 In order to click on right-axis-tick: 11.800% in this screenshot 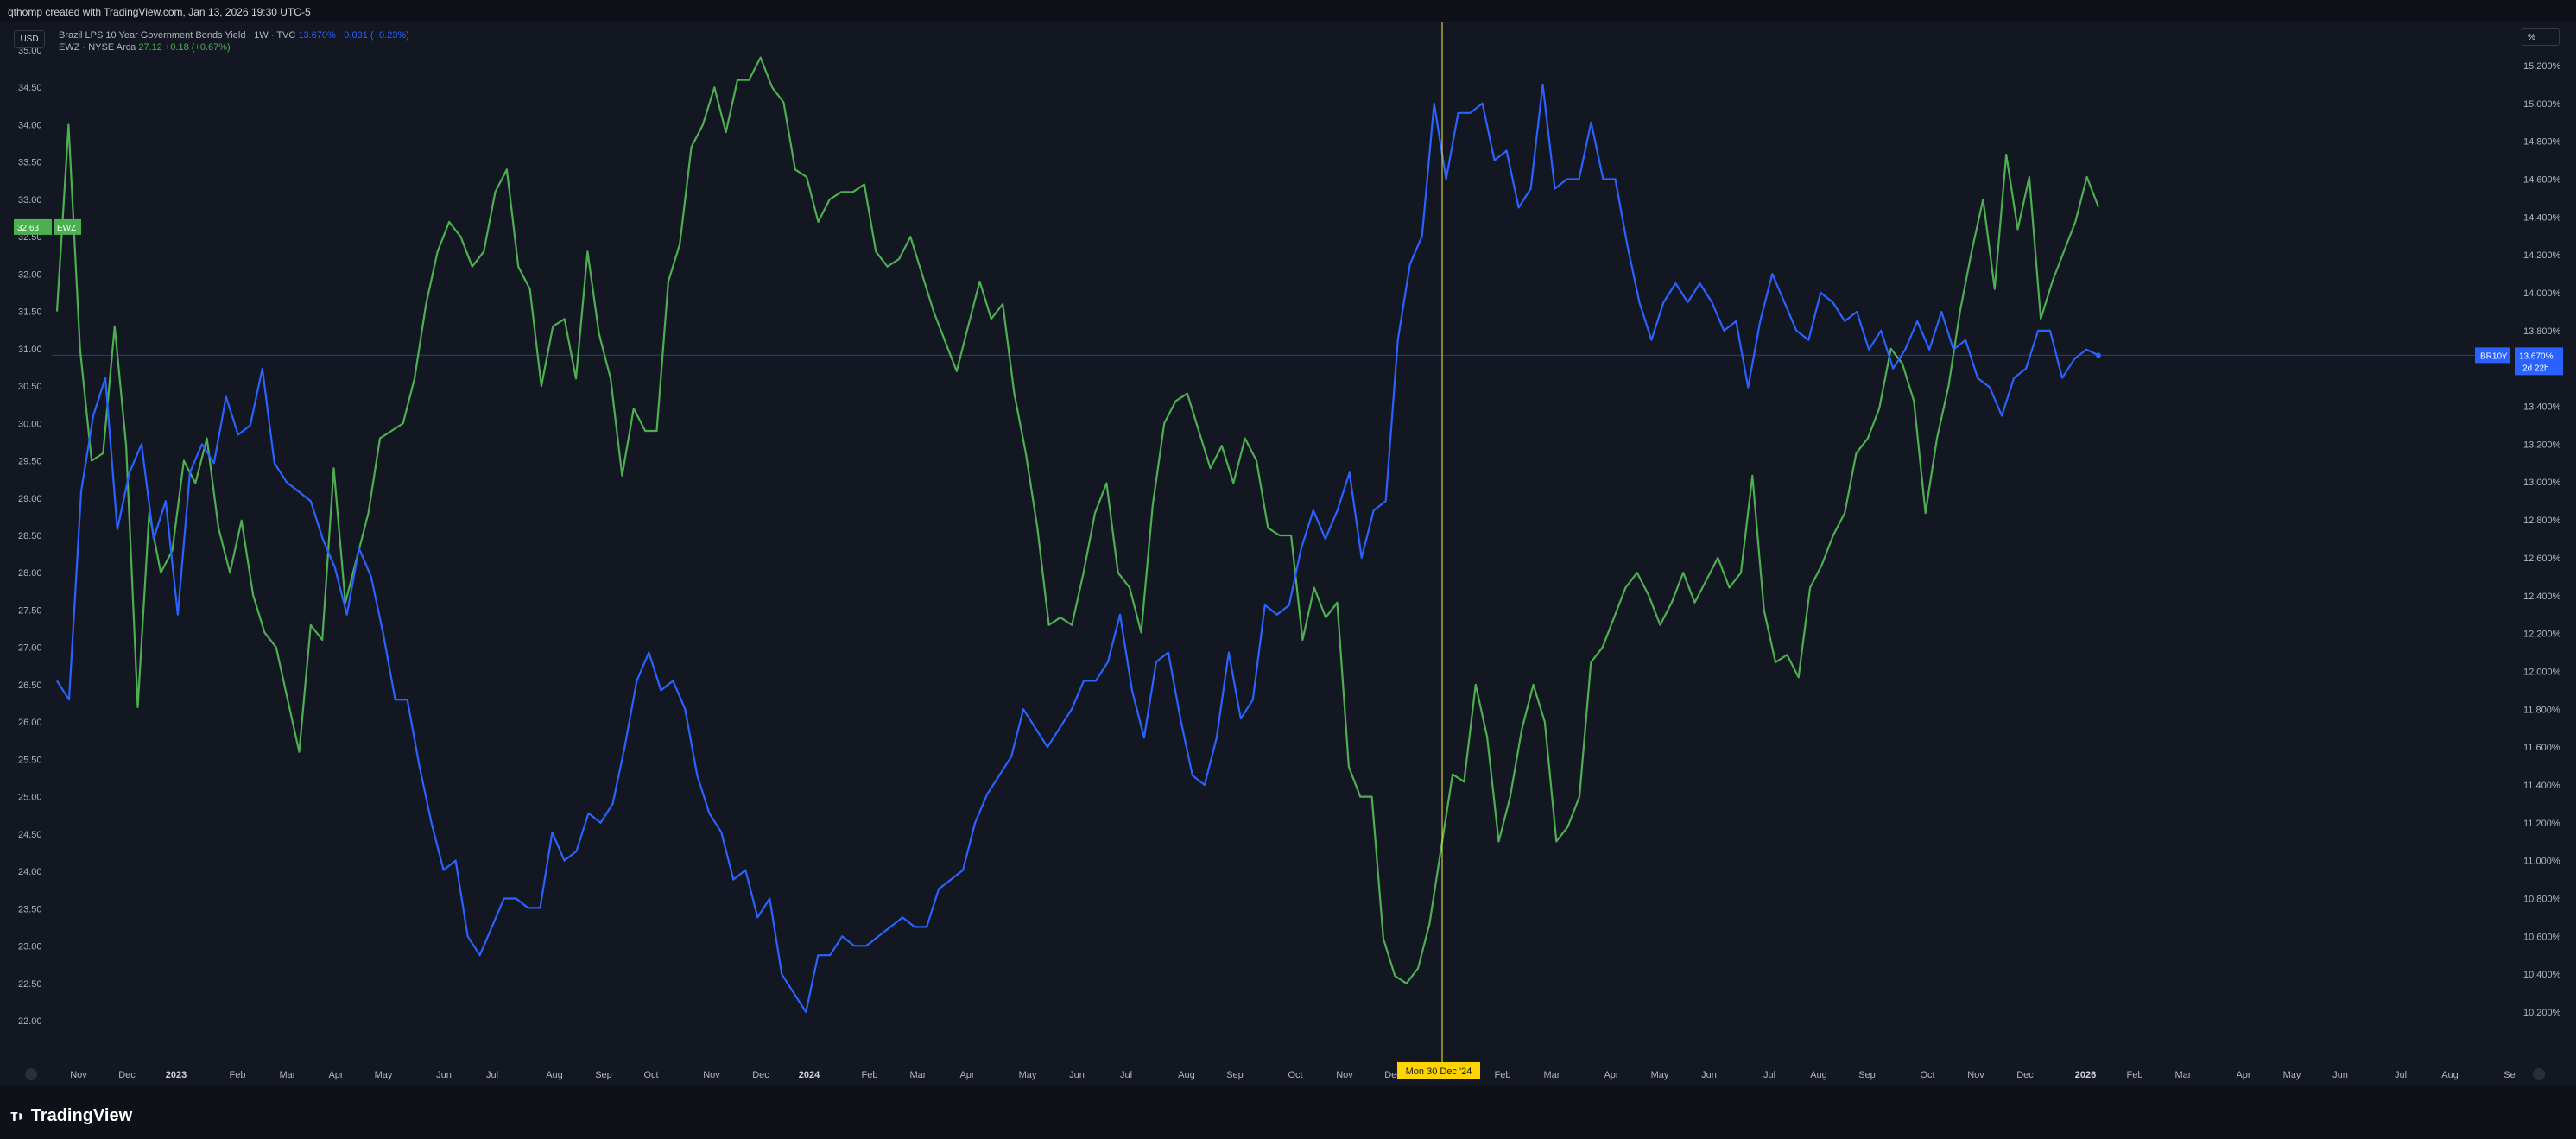, I will do `click(2541, 710)`.